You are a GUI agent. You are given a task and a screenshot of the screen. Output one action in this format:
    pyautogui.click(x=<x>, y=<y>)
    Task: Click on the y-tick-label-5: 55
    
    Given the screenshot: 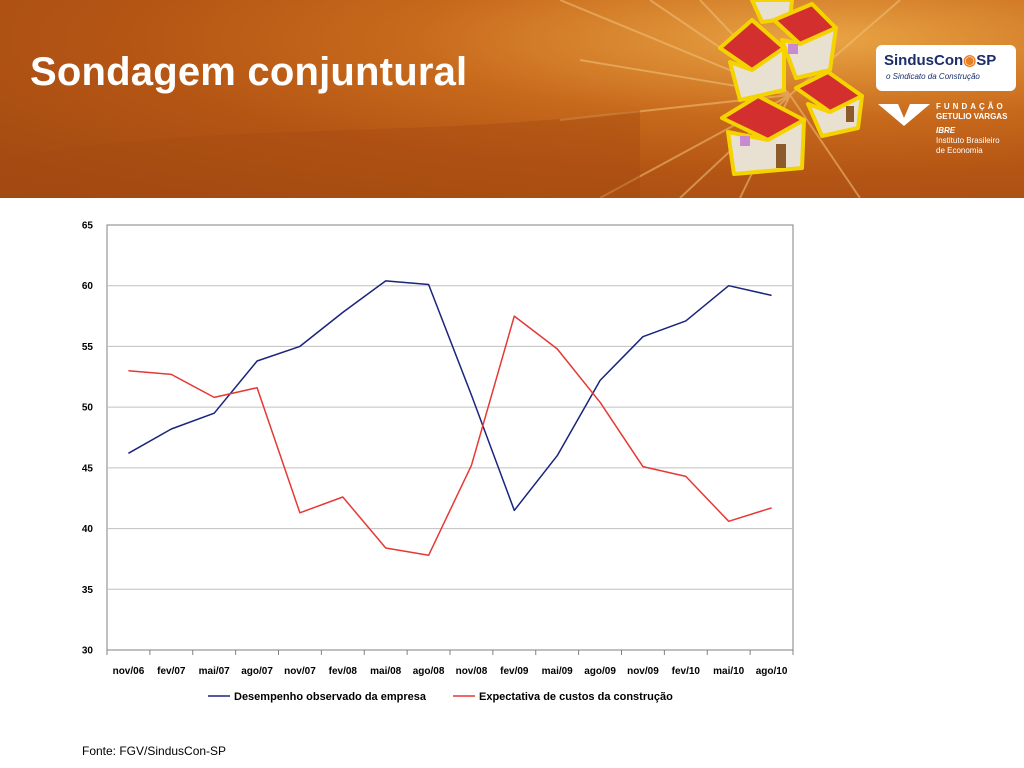 What is the action you would take?
    pyautogui.click(x=88, y=347)
    